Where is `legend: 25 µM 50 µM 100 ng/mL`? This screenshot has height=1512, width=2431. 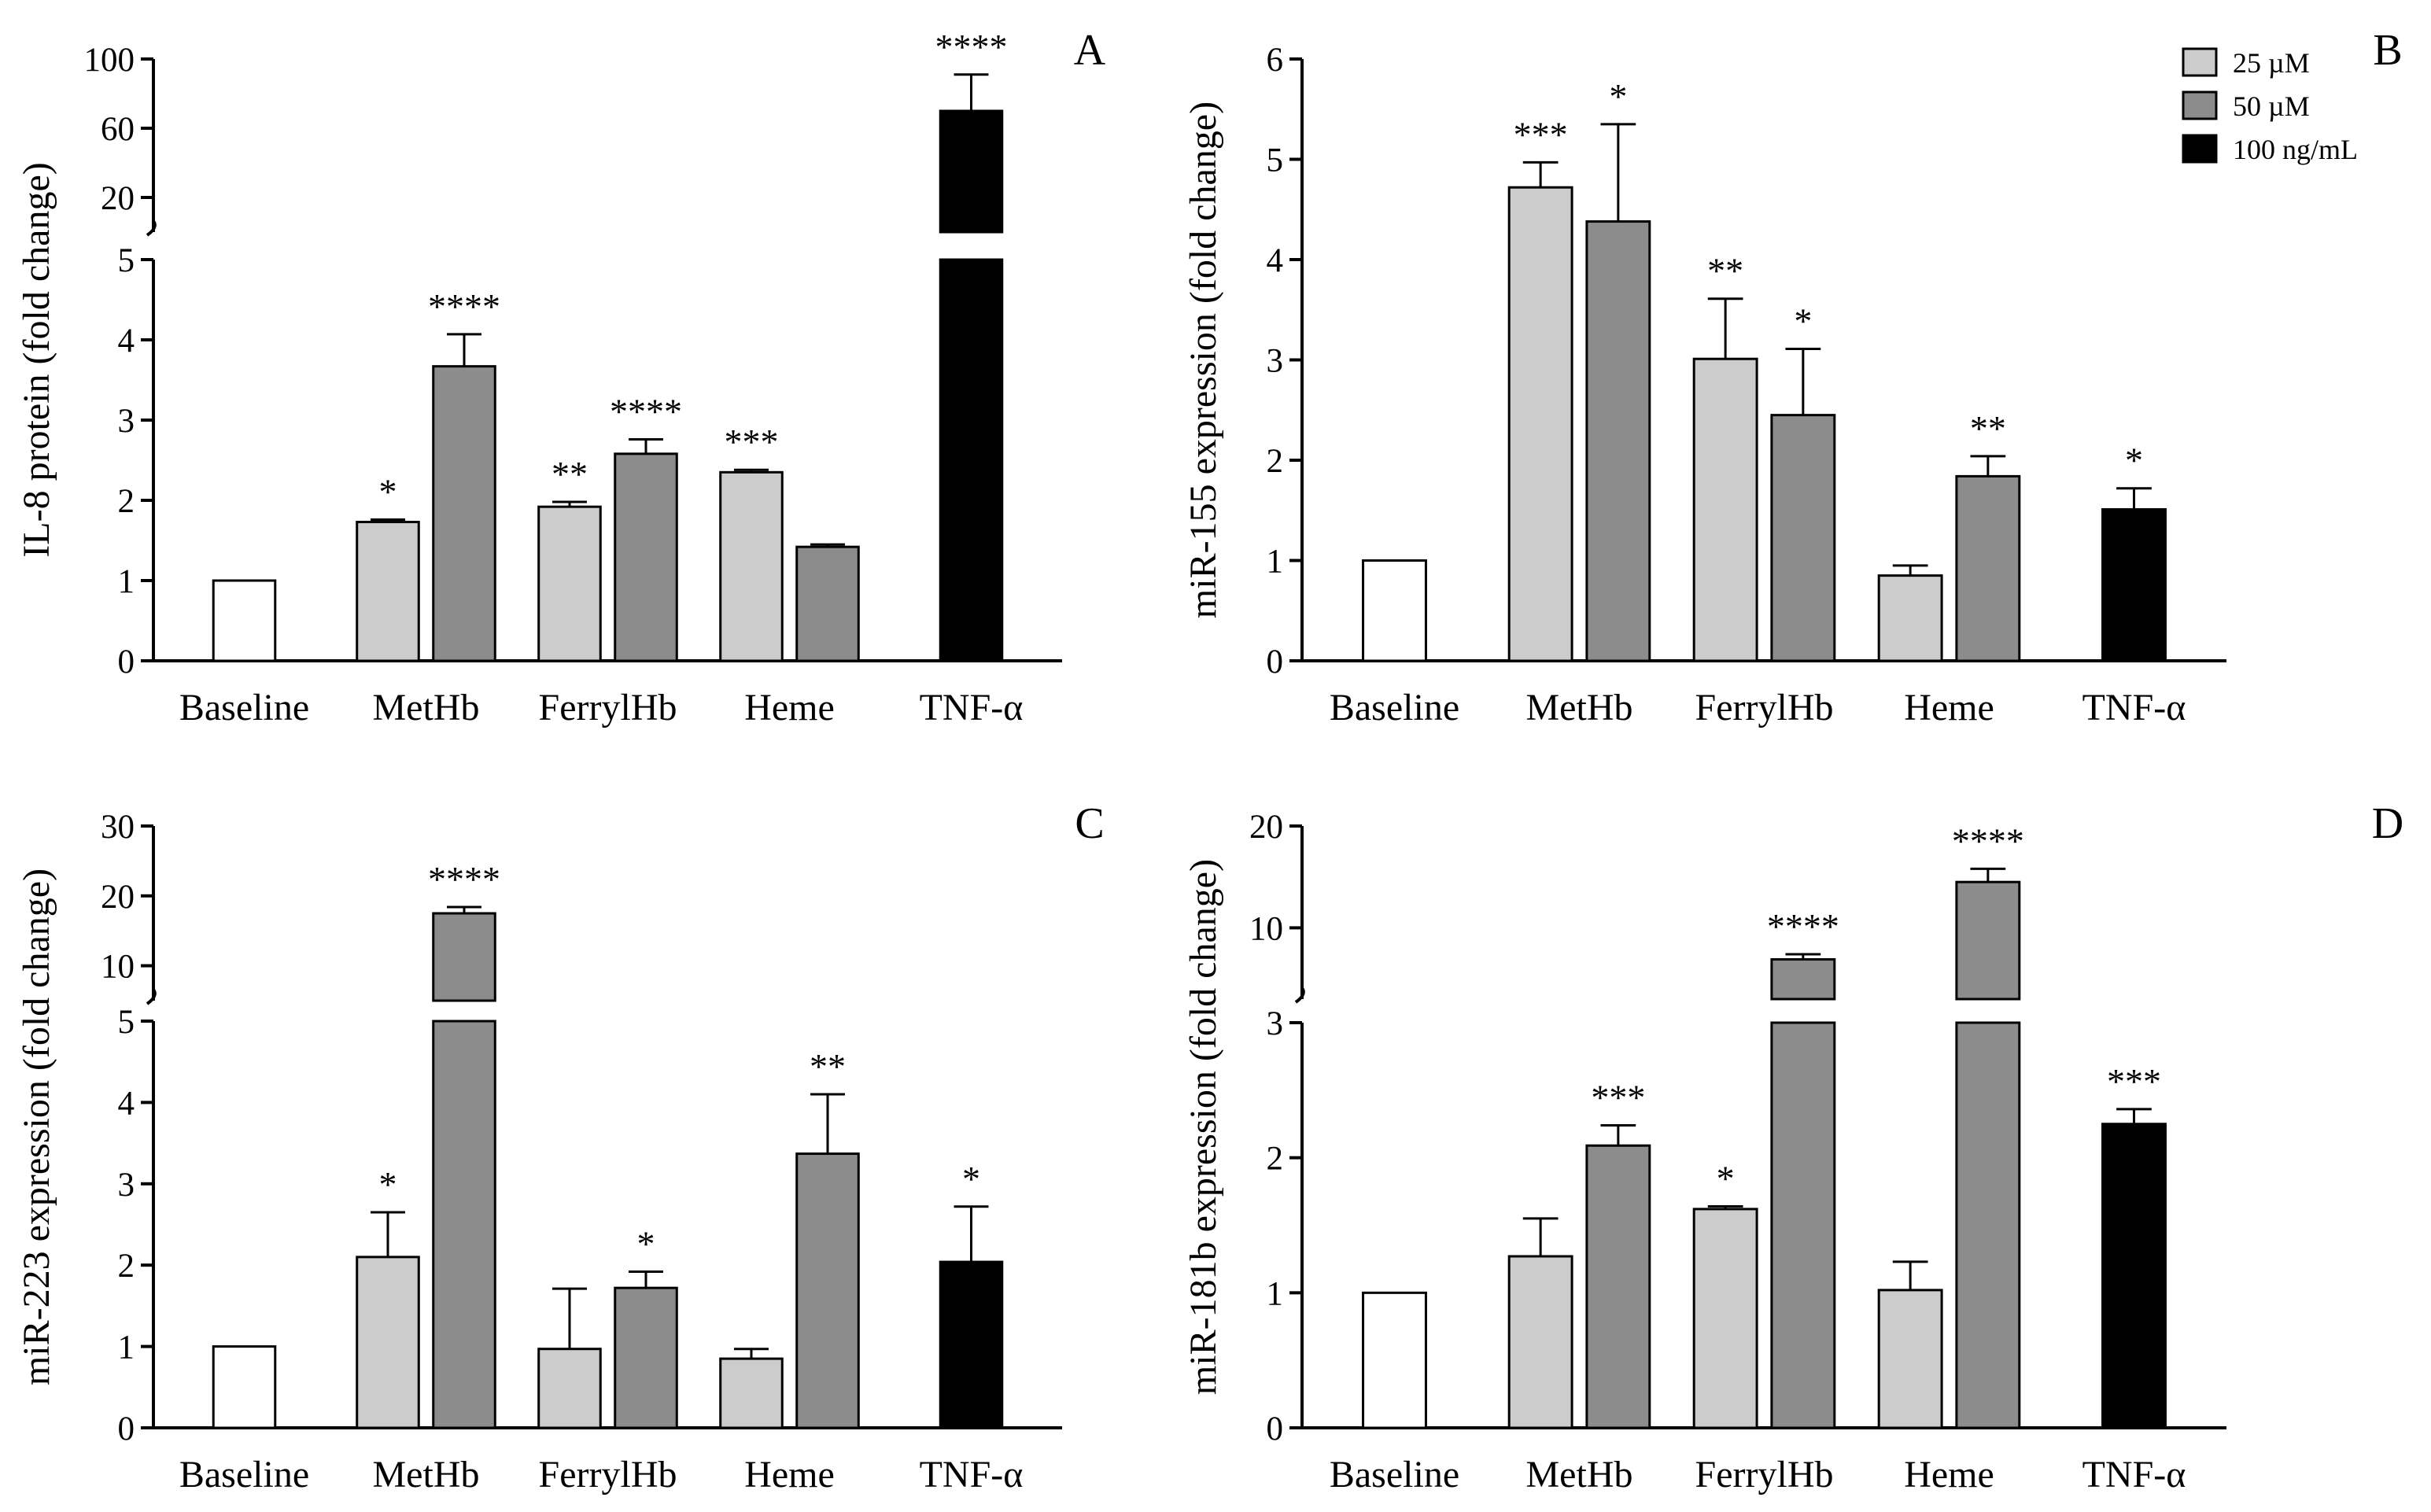
legend: 25 µM 50 µM 100 ng/mL is located at coordinates (2270, 106).